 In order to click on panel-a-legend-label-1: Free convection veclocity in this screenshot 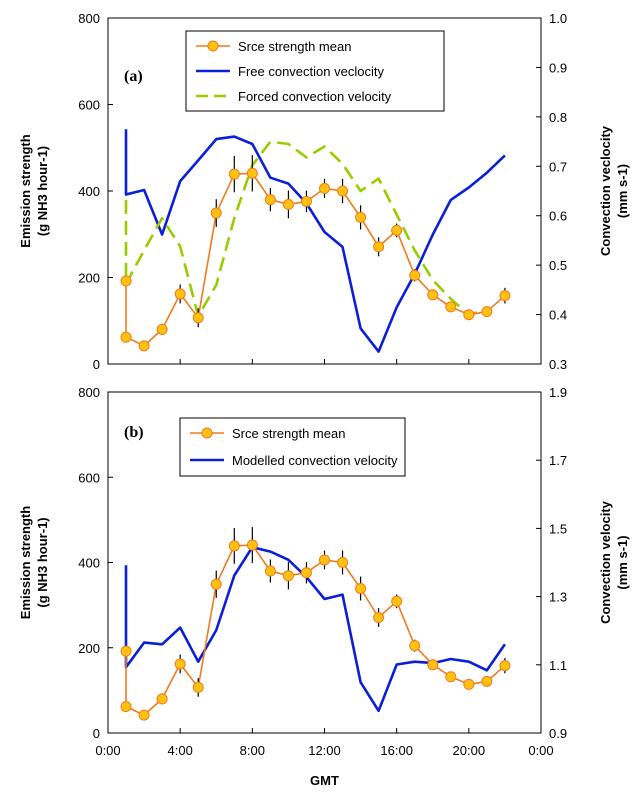, I will do `click(311, 71)`.